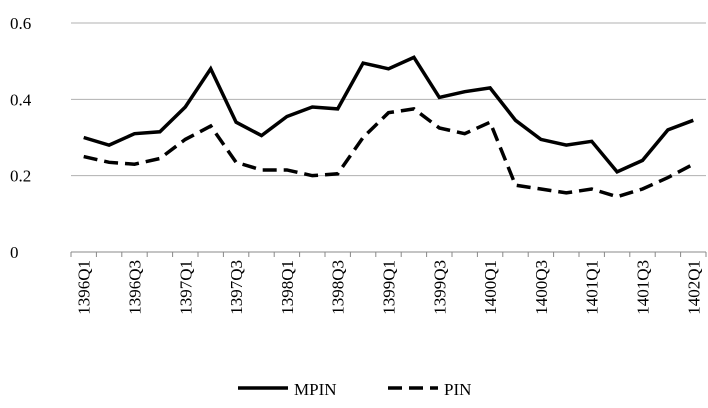  What do you see at coordinates (693, 287) in the screenshot?
I see `x-tick-label: 1402Q1` at bounding box center [693, 287].